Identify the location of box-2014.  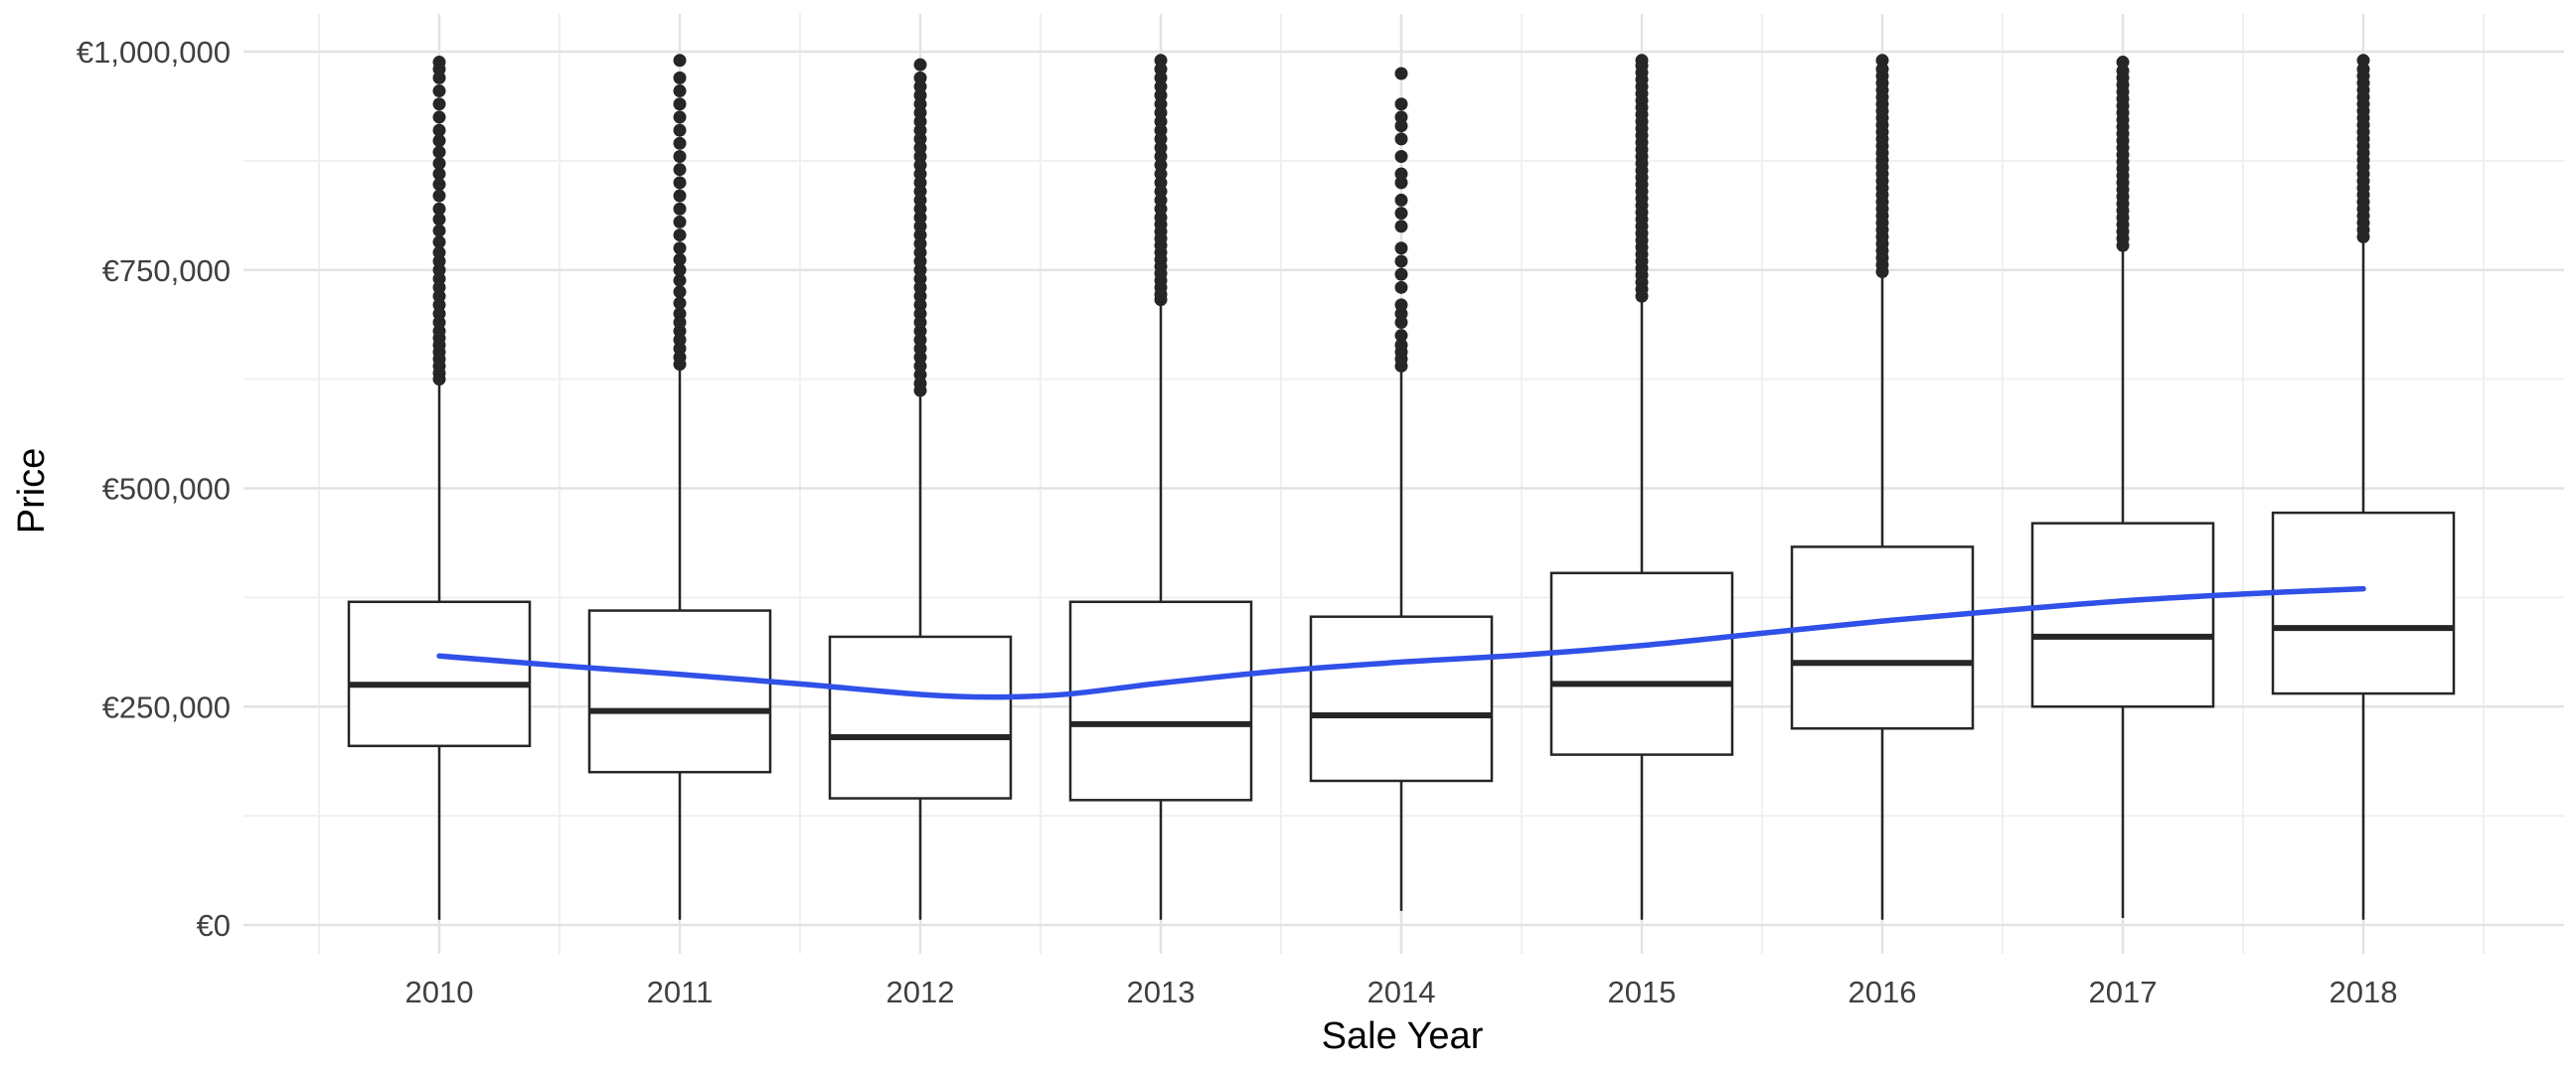
(1401, 640).